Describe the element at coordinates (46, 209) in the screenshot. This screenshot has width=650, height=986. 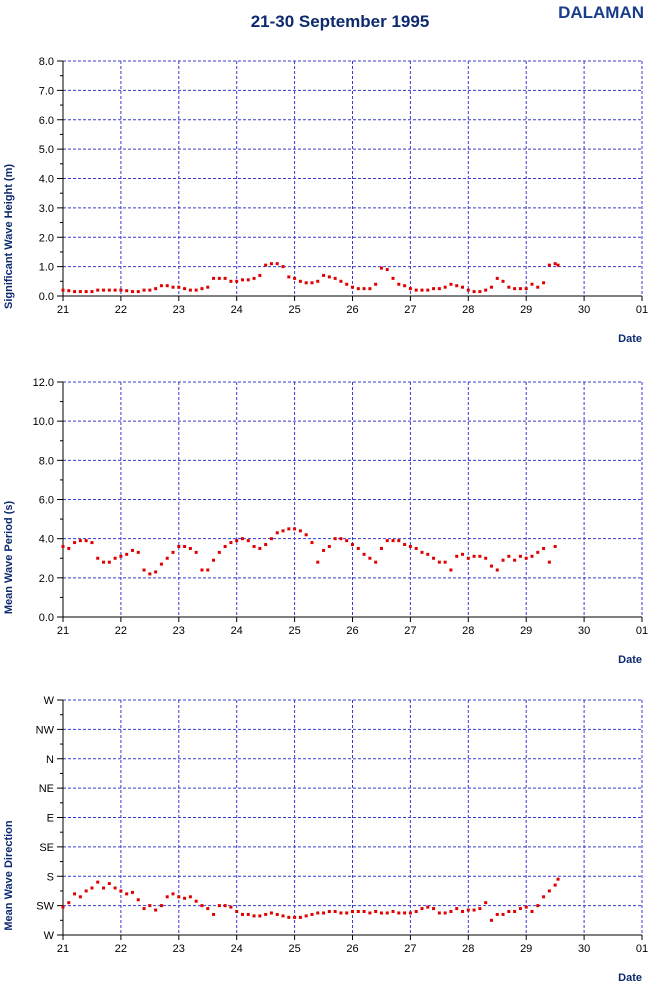
I see `y-tick-label: 3.0` at that location.